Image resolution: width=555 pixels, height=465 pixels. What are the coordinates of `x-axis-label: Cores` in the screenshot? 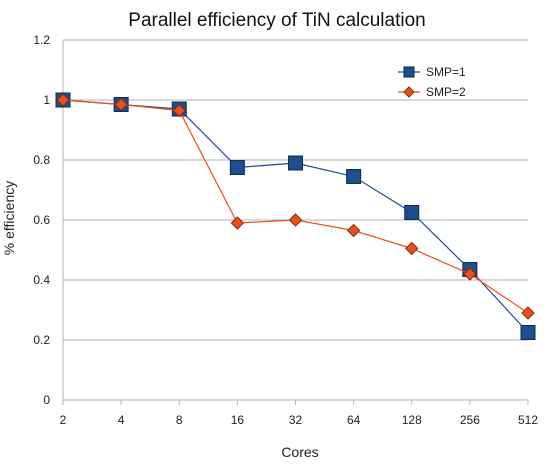 It's located at (299, 452).